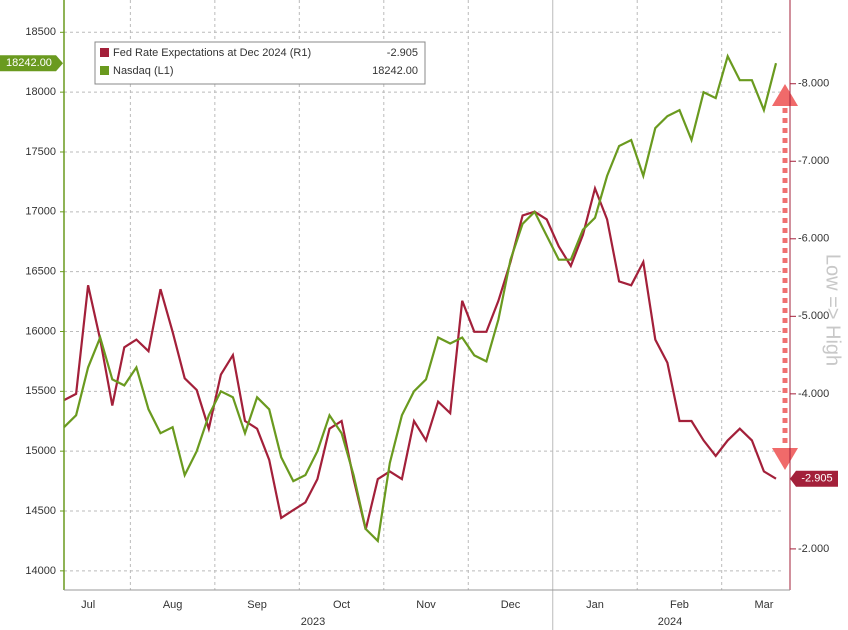  What do you see at coordinates (679, 605) in the screenshot?
I see `x-tick-label: Feb` at bounding box center [679, 605].